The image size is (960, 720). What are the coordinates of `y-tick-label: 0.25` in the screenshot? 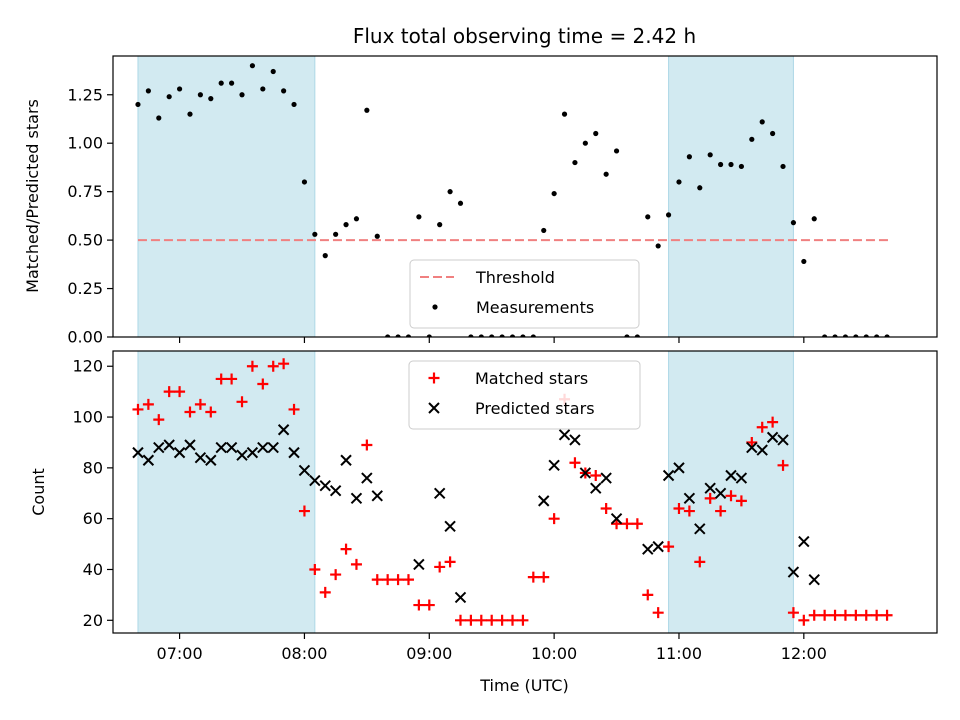 It's located at (85, 288).